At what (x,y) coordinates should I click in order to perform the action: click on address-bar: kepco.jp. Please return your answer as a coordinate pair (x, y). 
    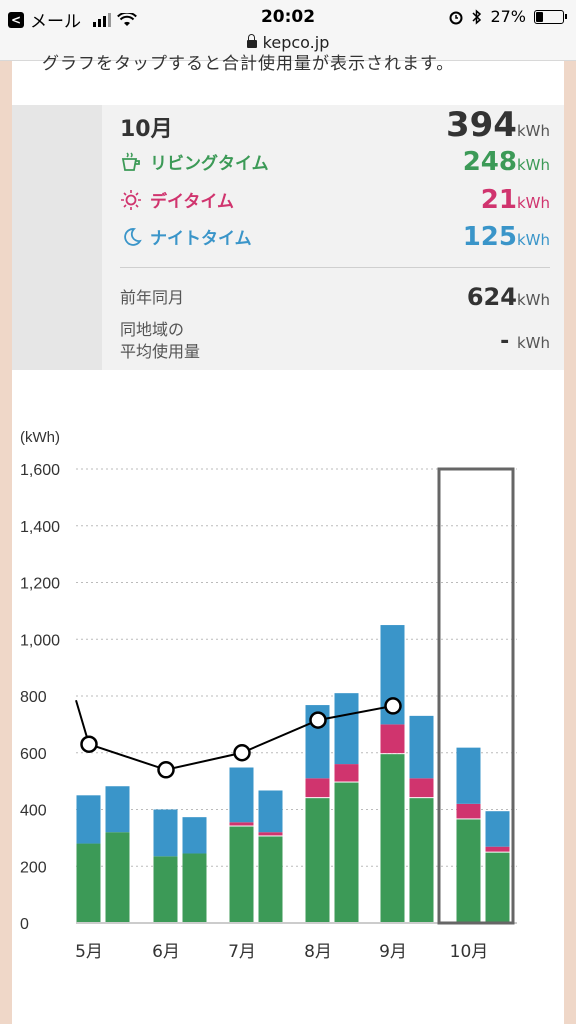
    Looking at the image, I should click on (288, 42).